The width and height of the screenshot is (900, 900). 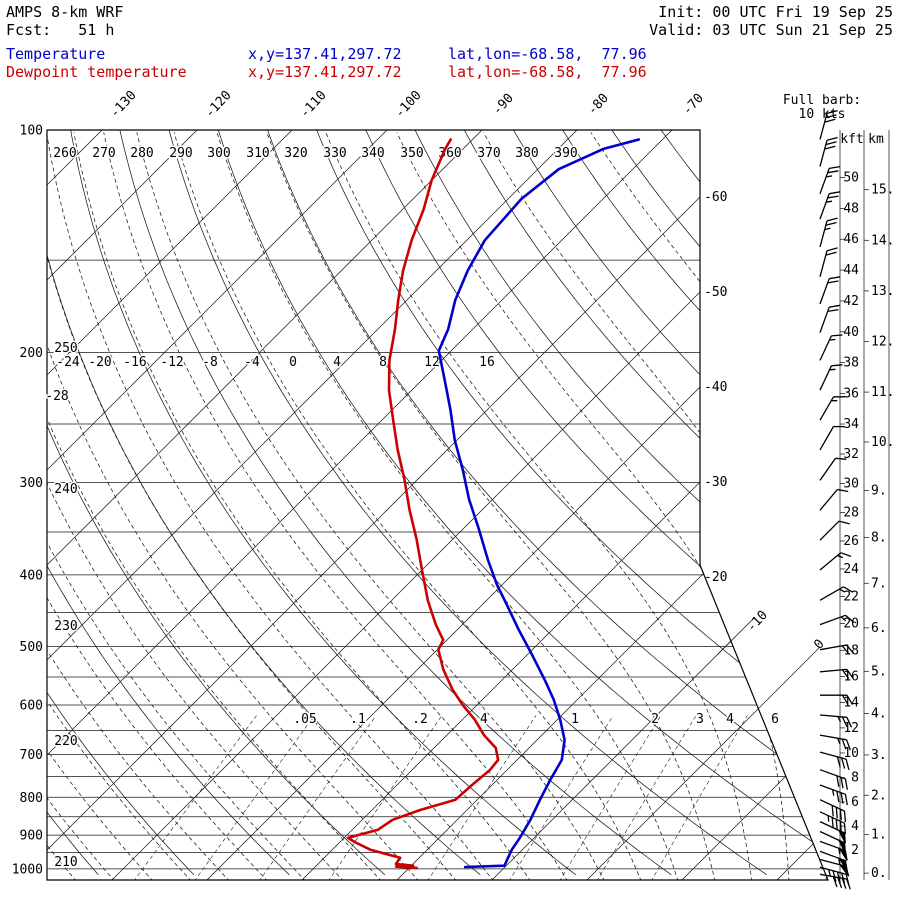 I want to click on km-label: 3., so click(x=879, y=755).